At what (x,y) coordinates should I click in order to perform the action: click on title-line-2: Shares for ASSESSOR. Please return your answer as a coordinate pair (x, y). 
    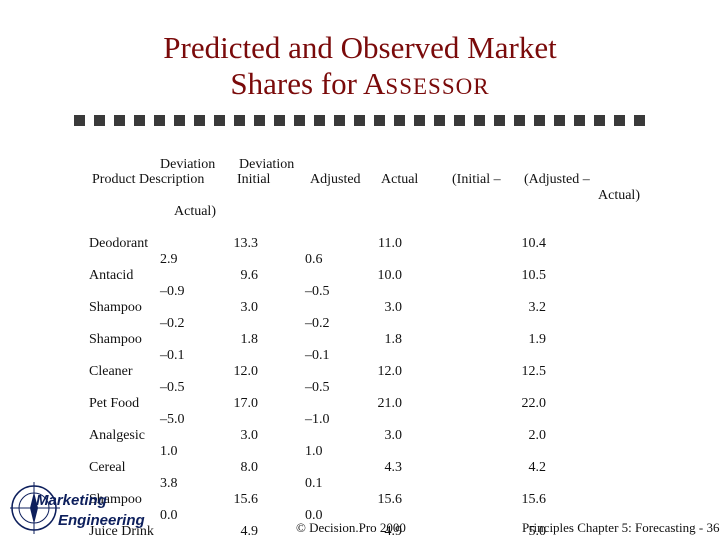
    Looking at the image, I should click on (360, 85).